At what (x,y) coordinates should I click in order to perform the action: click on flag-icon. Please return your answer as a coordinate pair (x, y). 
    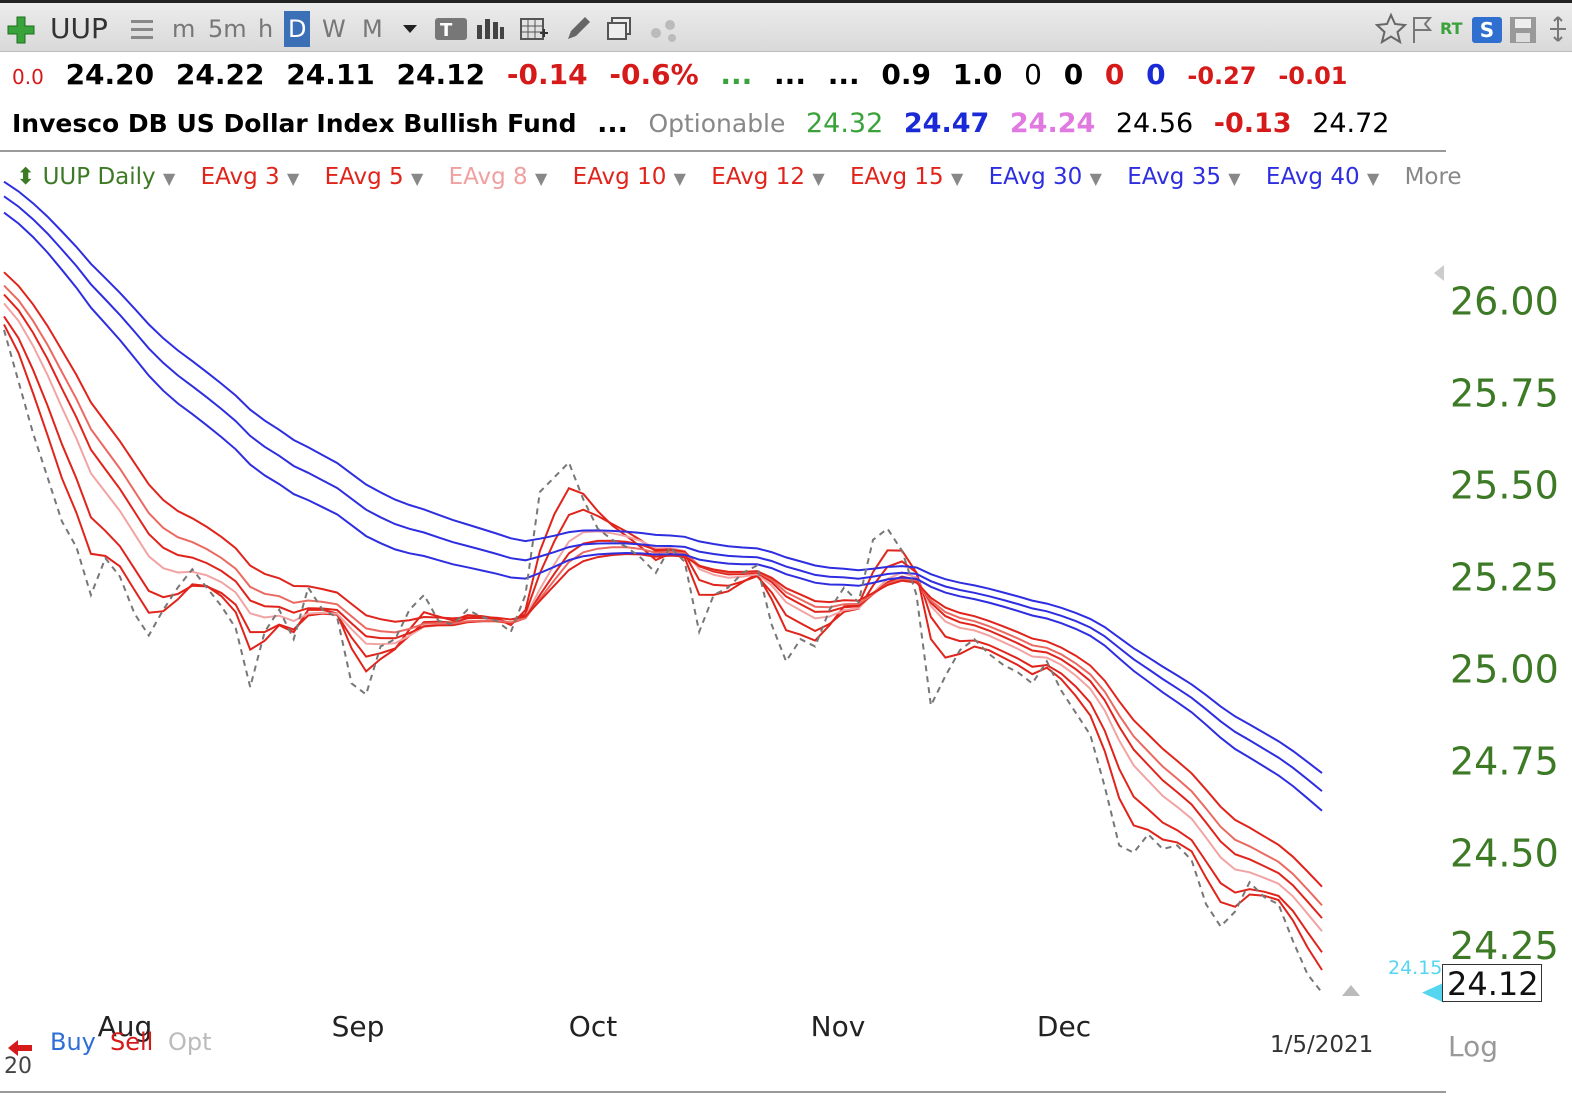
    Looking at the image, I should click on (1422, 29).